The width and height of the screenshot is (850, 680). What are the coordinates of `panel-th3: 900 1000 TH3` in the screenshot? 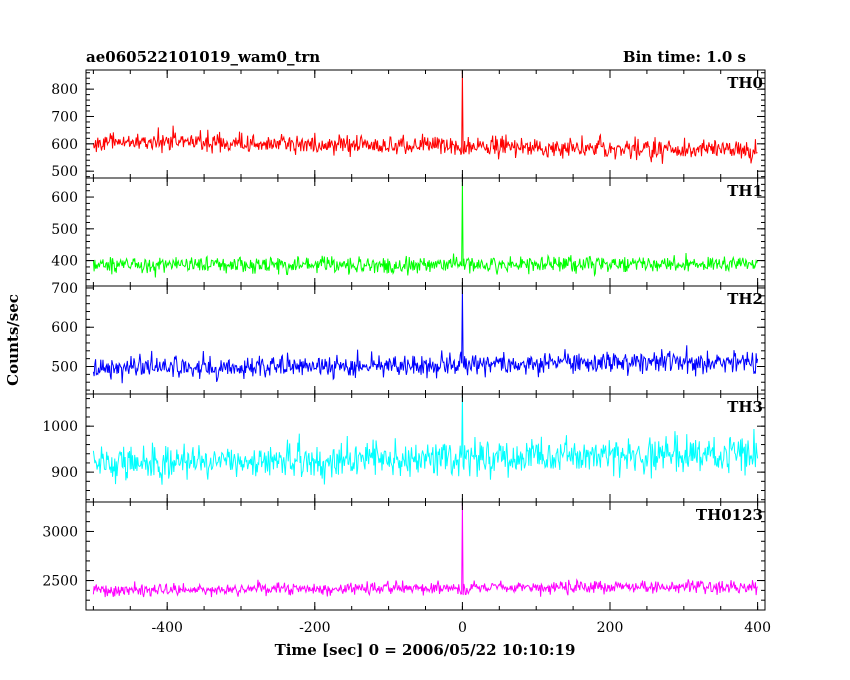 It's located at (404, 448).